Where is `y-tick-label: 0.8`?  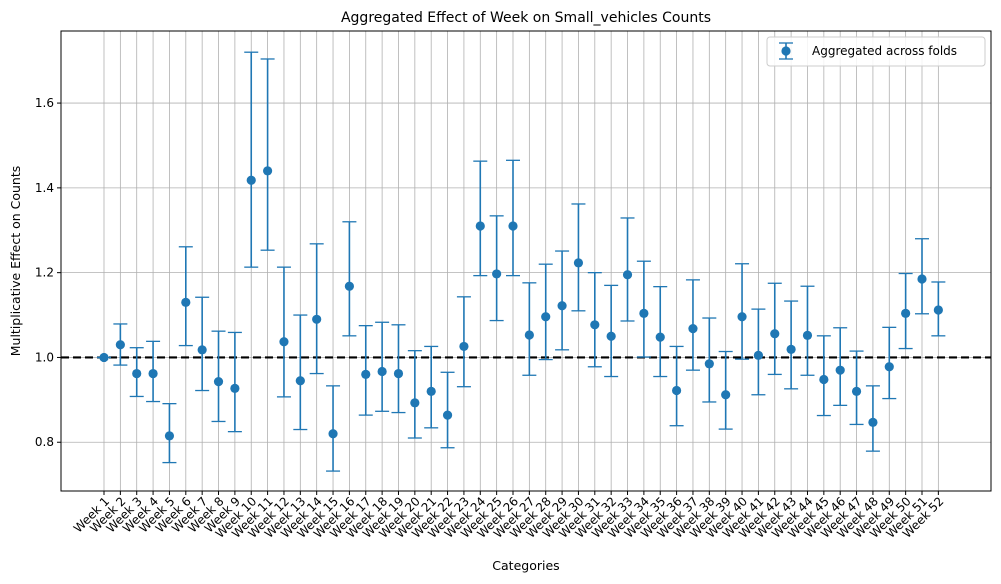
y-tick-label: 0.8 is located at coordinates (44, 442).